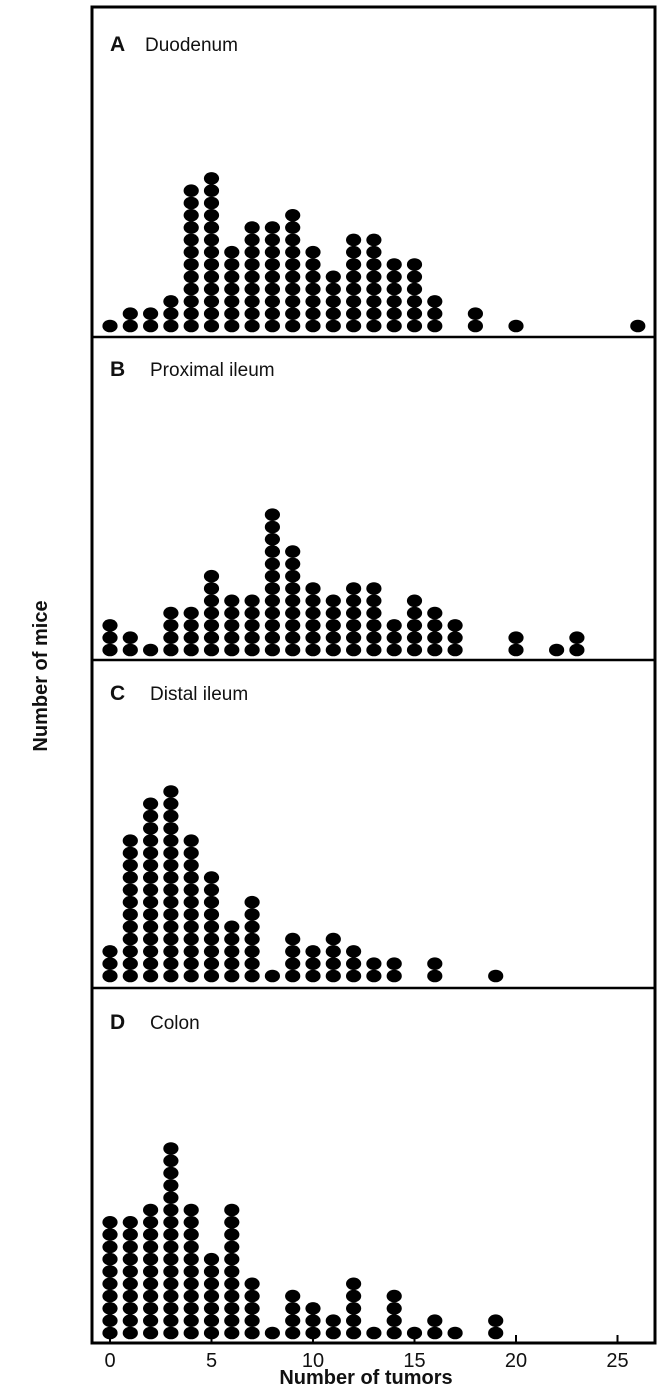  Describe the element at coordinates (174, 44) in the screenshot. I see `panel-a-title: A Duodenum` at that location.